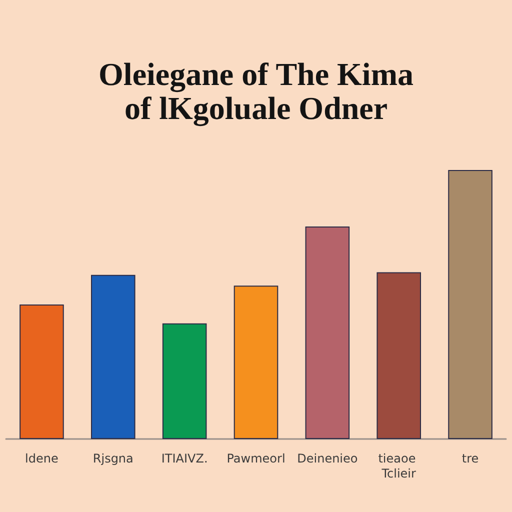 The image size is (512, 512). I want to click on x-tick-label: Pawmeorl, so click(256, 459).